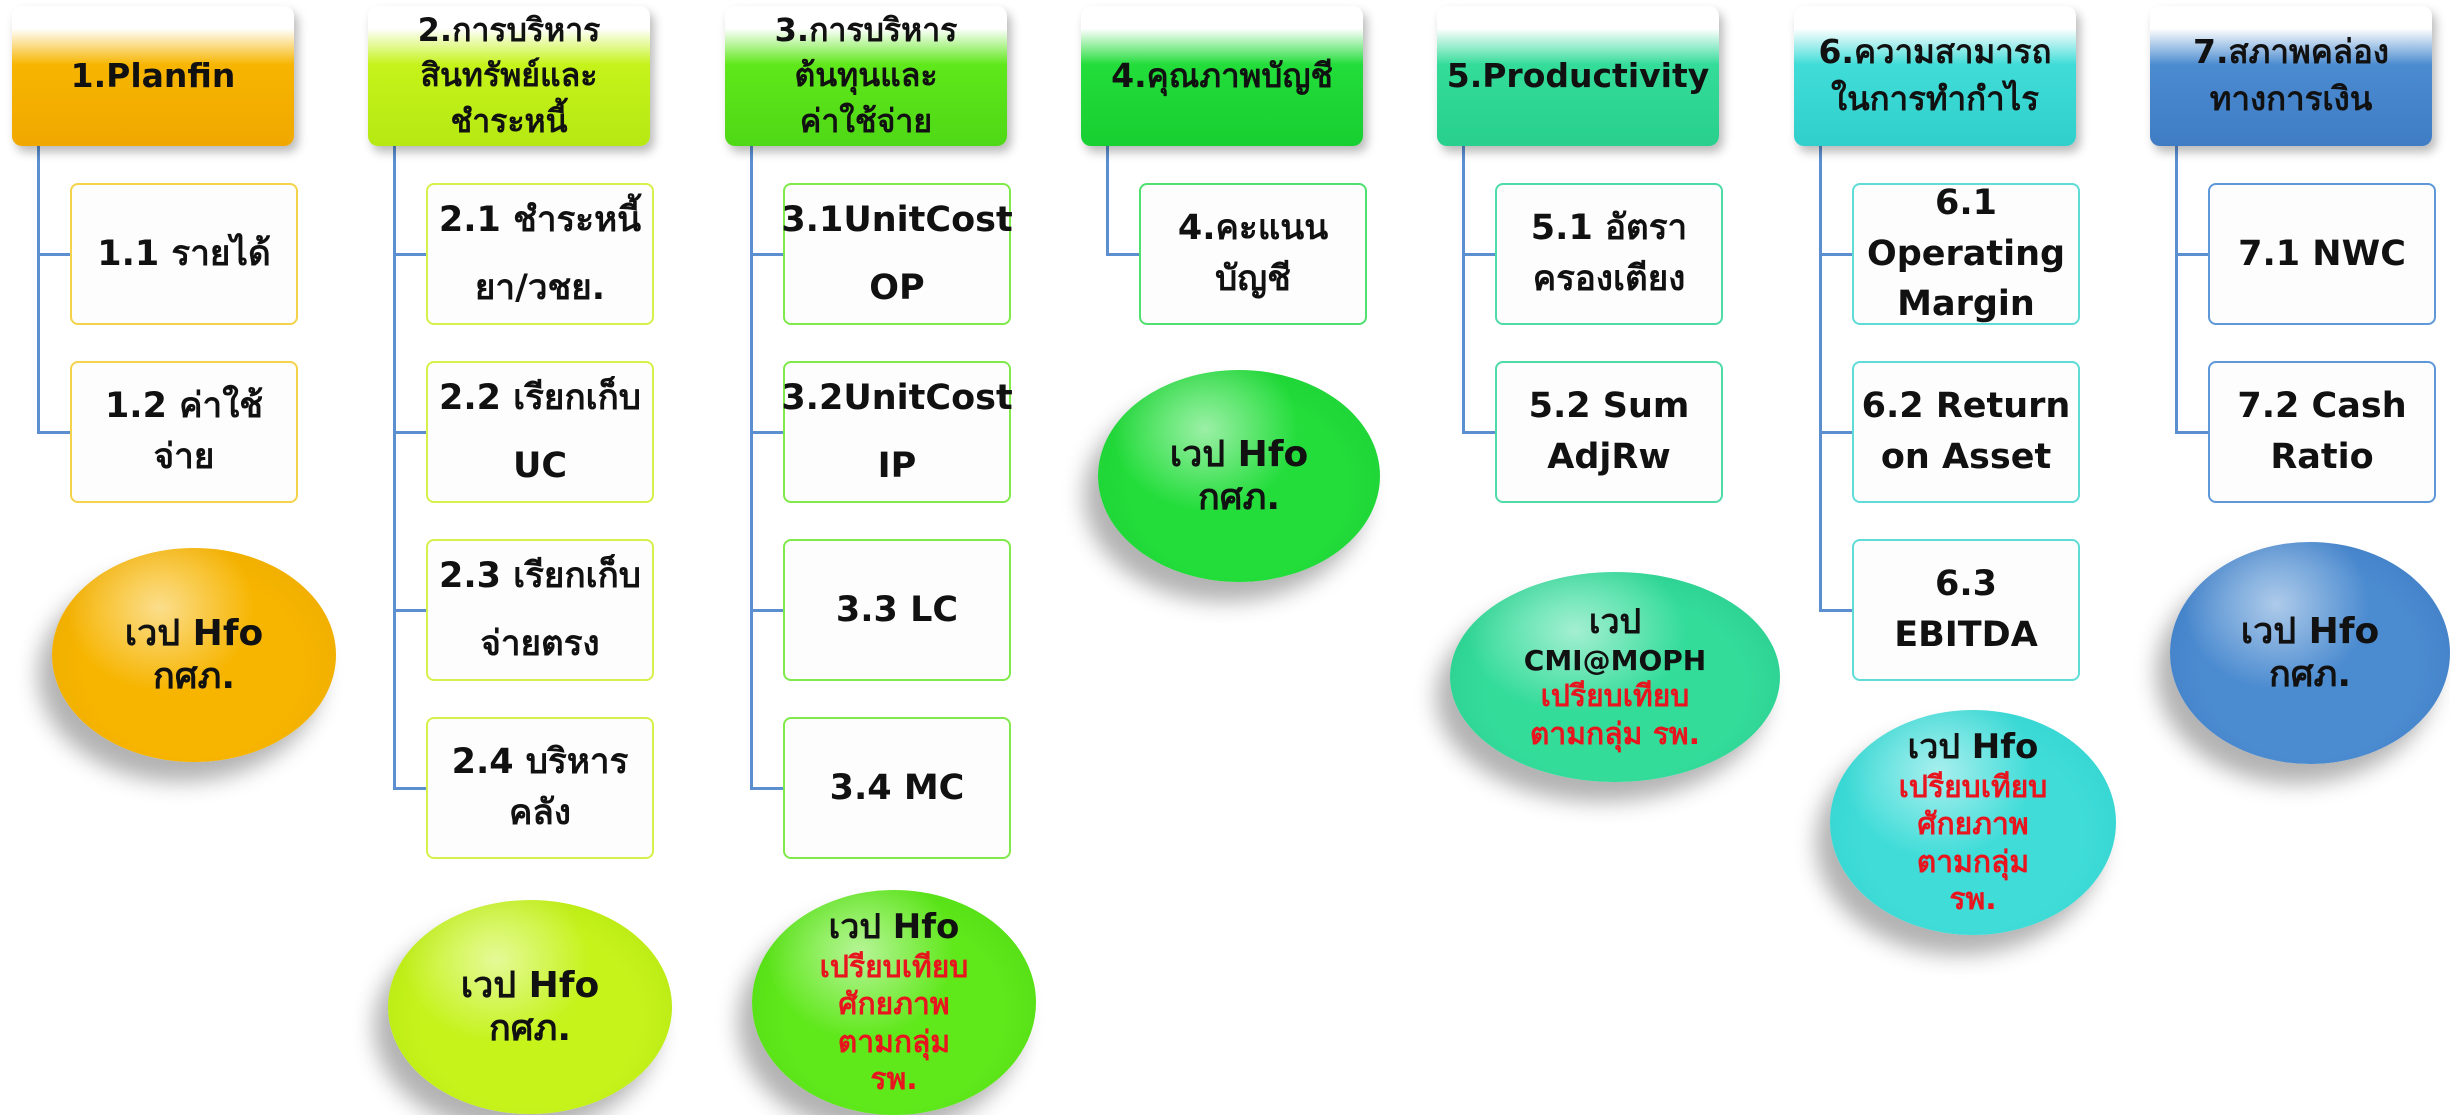 This screenshot has width=2450, height=1115. What do you see at coordinates (1973, 822) in the screenshot?
I see `data-source-bubble-6: เวป Hfo เปรียบเทียบ ศักยภาพ ตามกลุ่ม รพ.` at bounding box center [1973, 822].